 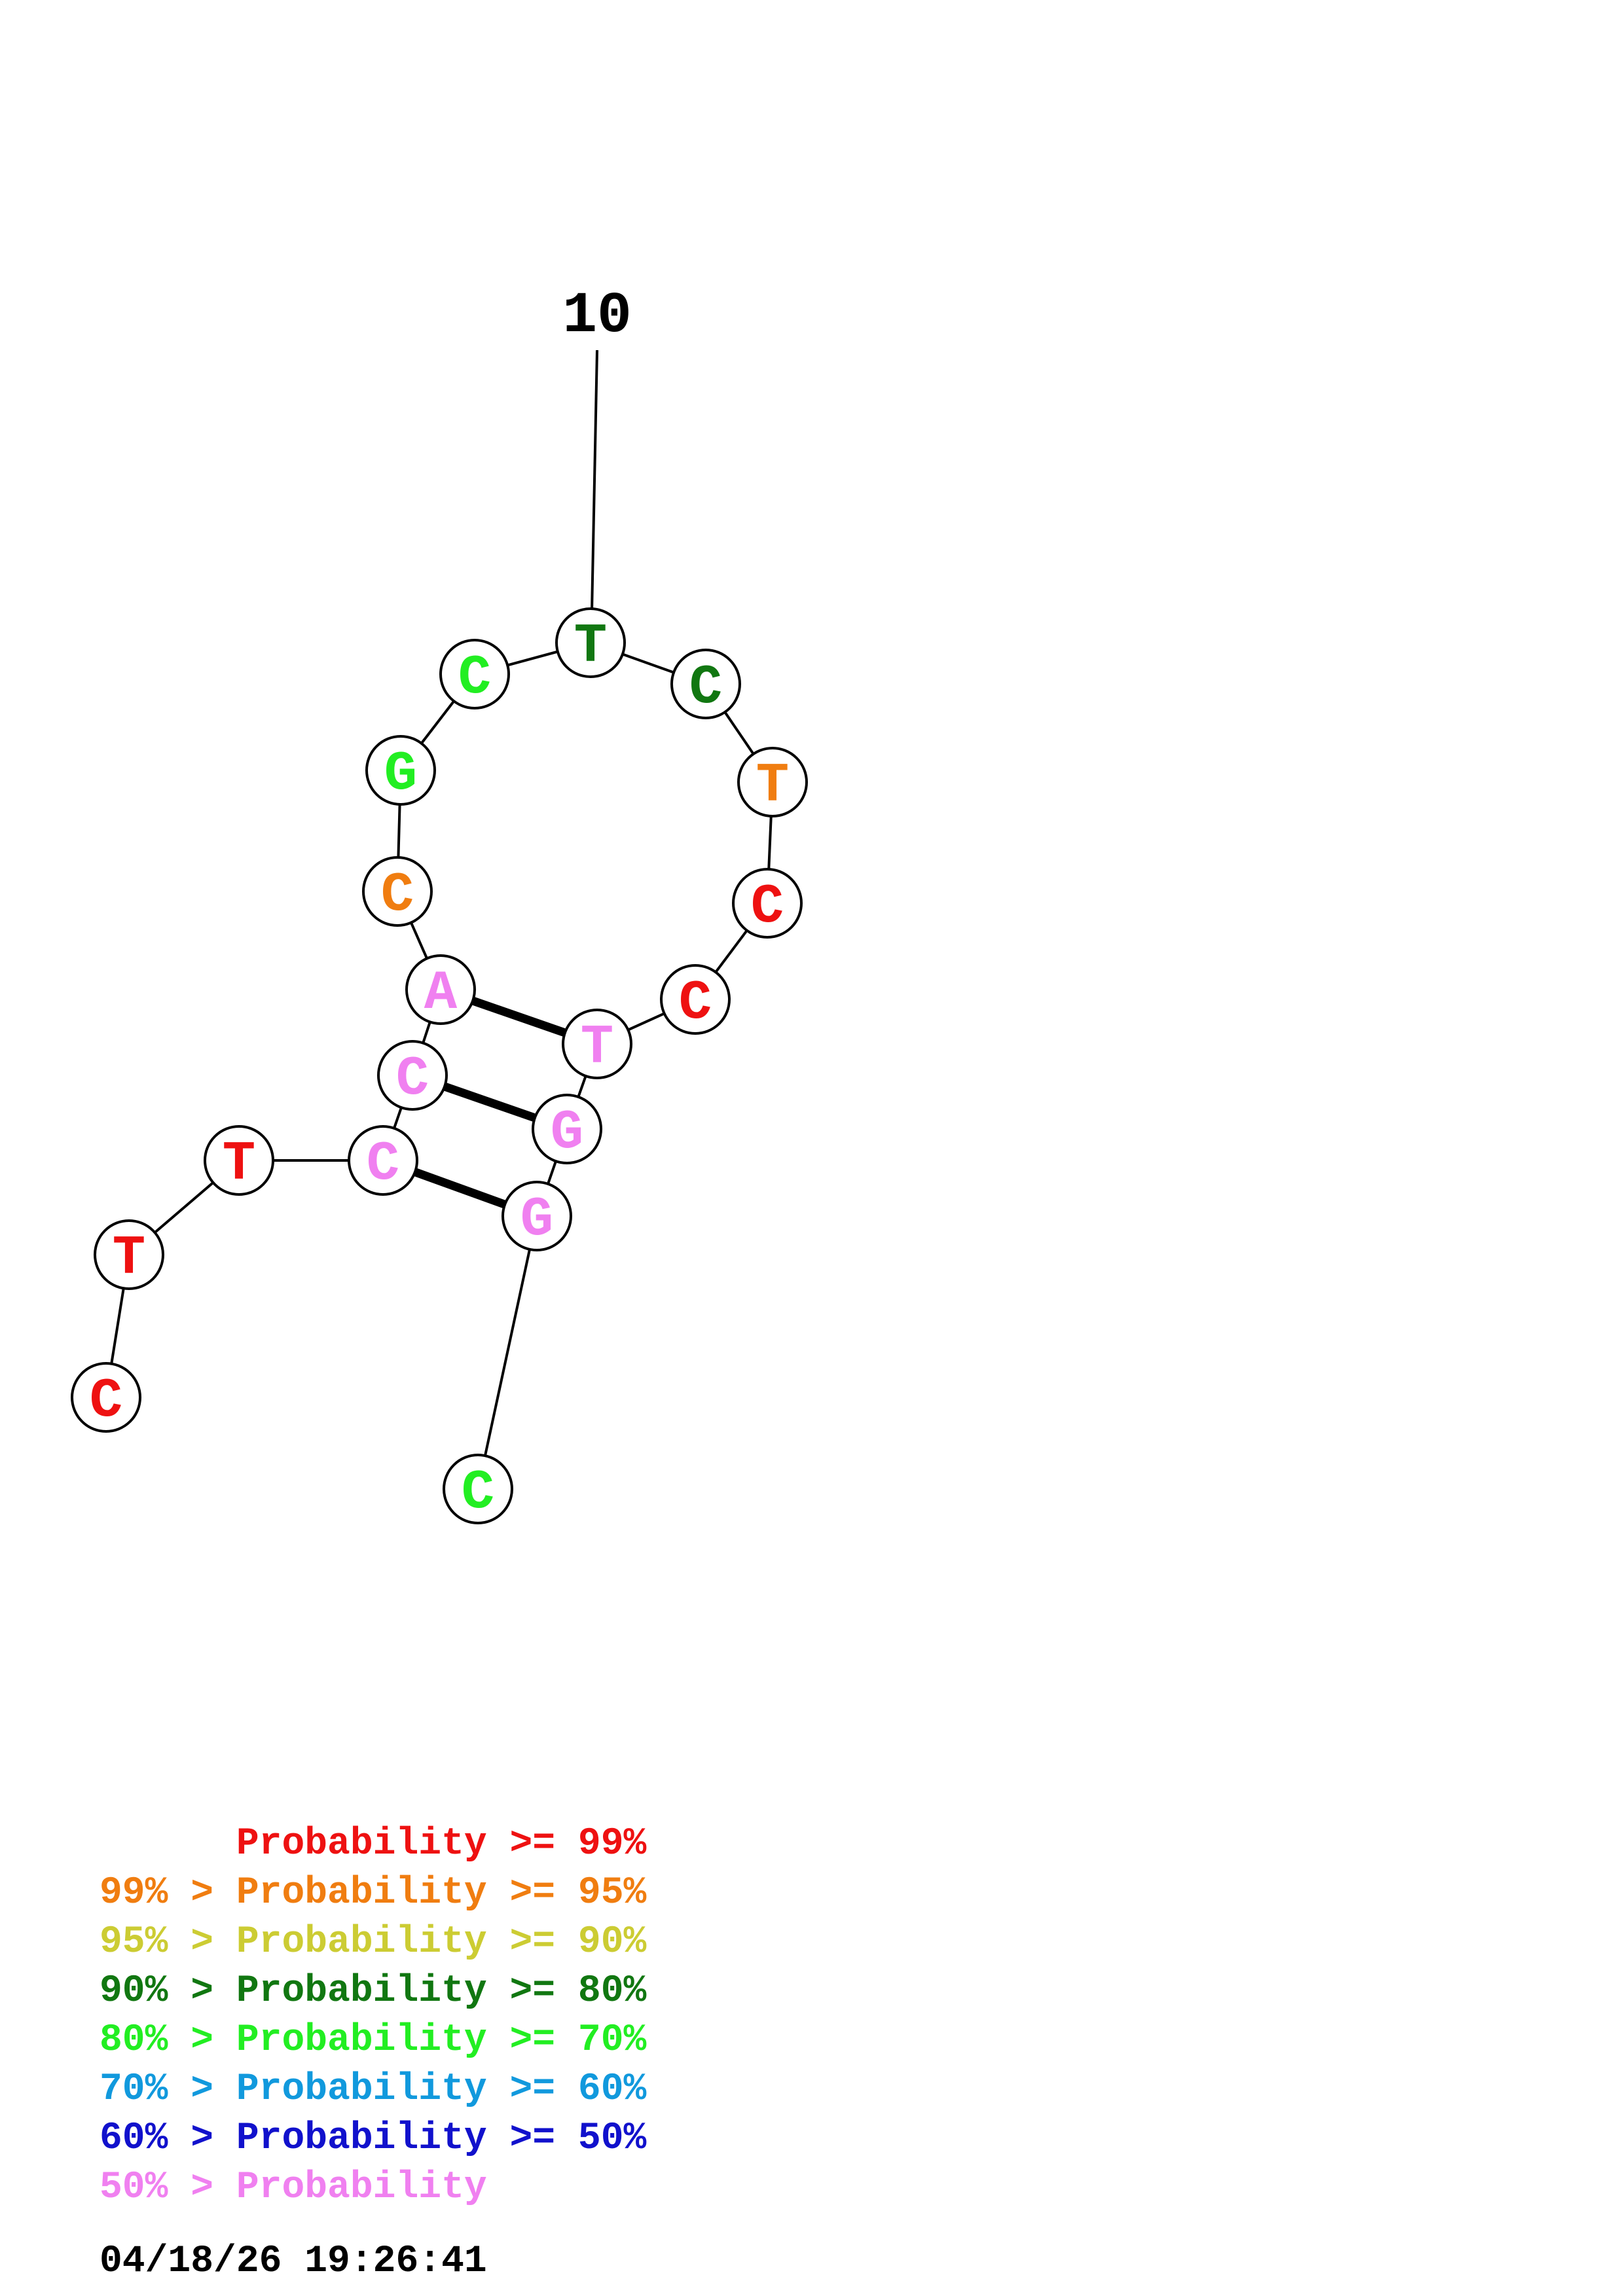 I want to click on legend-line: 90% > Probability >= 80%, so click(x=373, y=1991).